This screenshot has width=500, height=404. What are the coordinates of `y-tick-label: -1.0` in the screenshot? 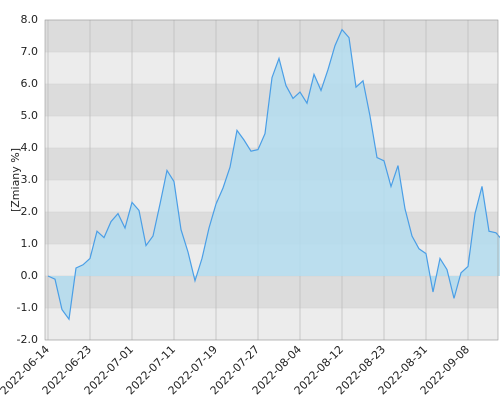 It's located at (27, 307).